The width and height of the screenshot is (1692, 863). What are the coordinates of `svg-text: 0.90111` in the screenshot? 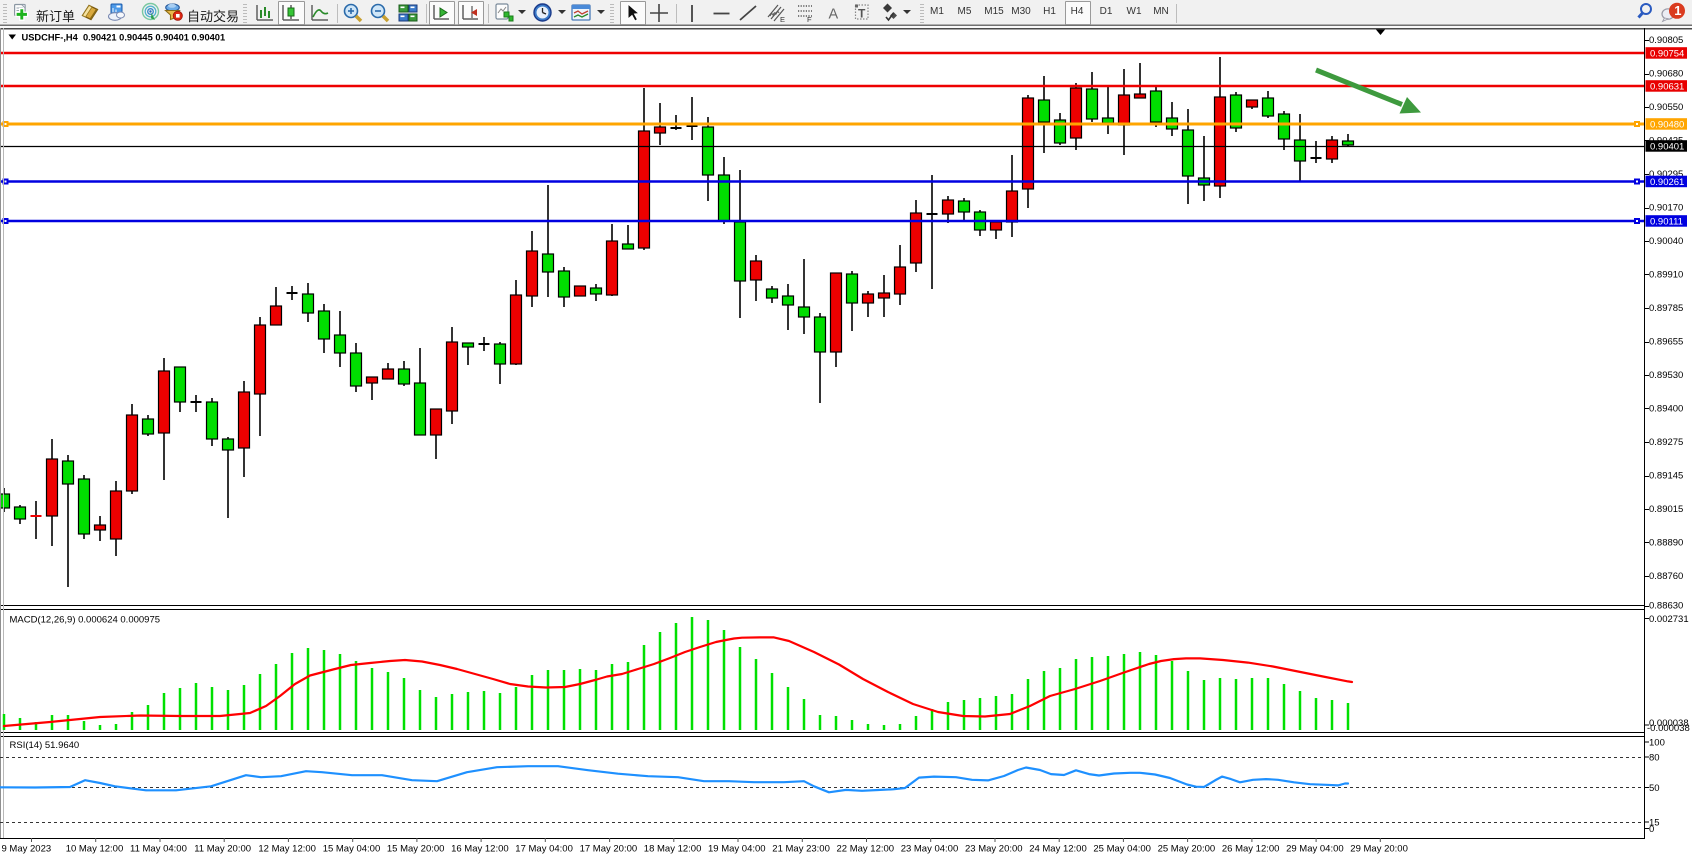 It's located at (1666, 222).